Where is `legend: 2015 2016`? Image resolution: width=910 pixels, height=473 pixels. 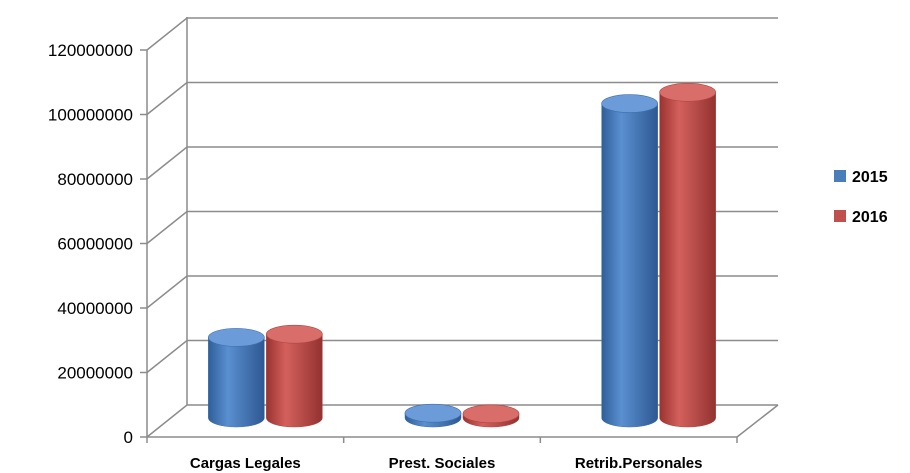
legend: 2015 2016 is located at coordinates (861, 197).